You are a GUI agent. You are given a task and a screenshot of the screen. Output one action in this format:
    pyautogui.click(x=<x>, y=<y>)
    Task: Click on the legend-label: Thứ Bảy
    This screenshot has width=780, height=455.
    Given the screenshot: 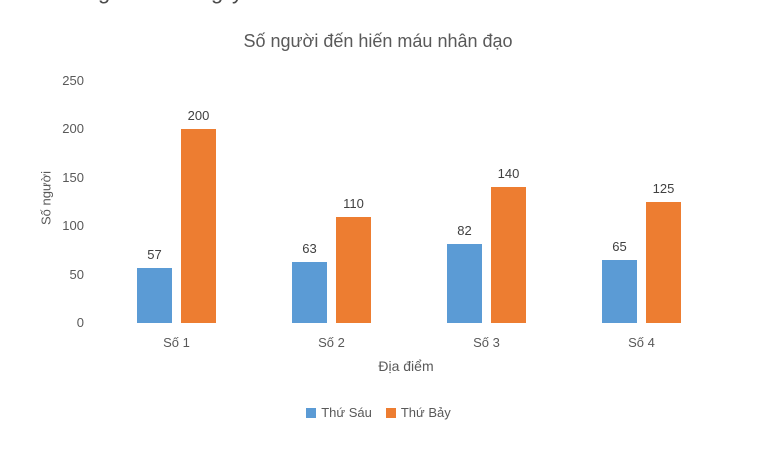 What is the action you would take?
    pyautogui.click(x=425, y=412)
    